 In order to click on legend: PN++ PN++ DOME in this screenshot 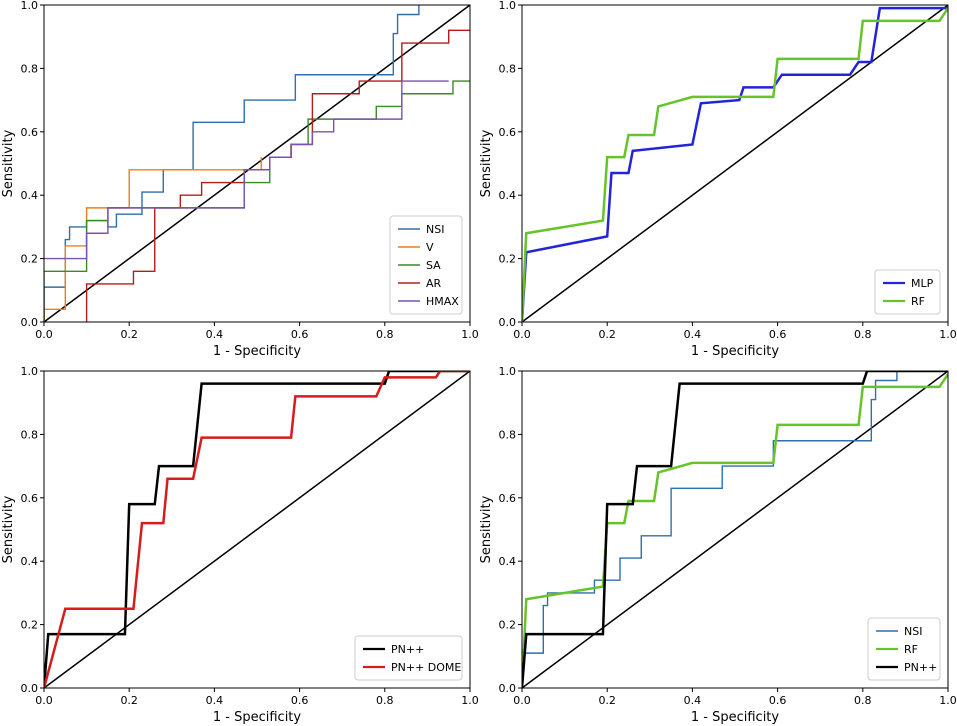, I will do `click(408, 658)`.